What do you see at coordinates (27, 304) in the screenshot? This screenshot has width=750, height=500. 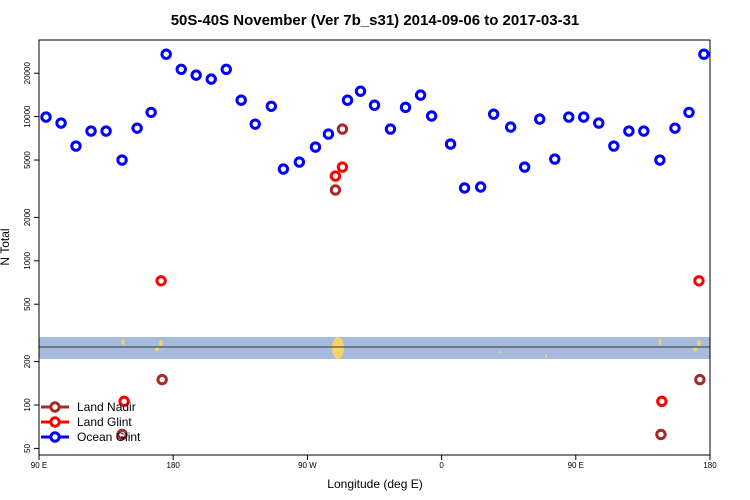 I see `y-tick-label: 500` at bounding box center [27, 304].